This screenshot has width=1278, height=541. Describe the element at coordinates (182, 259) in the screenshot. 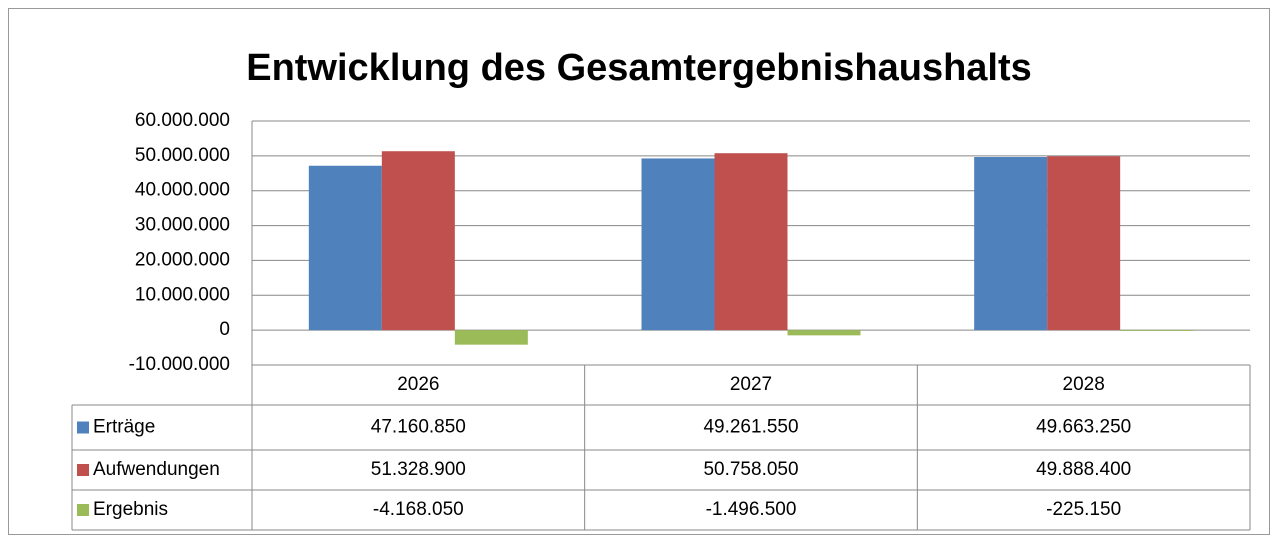

I see `y-tick-label: 20.000.000` at that location.